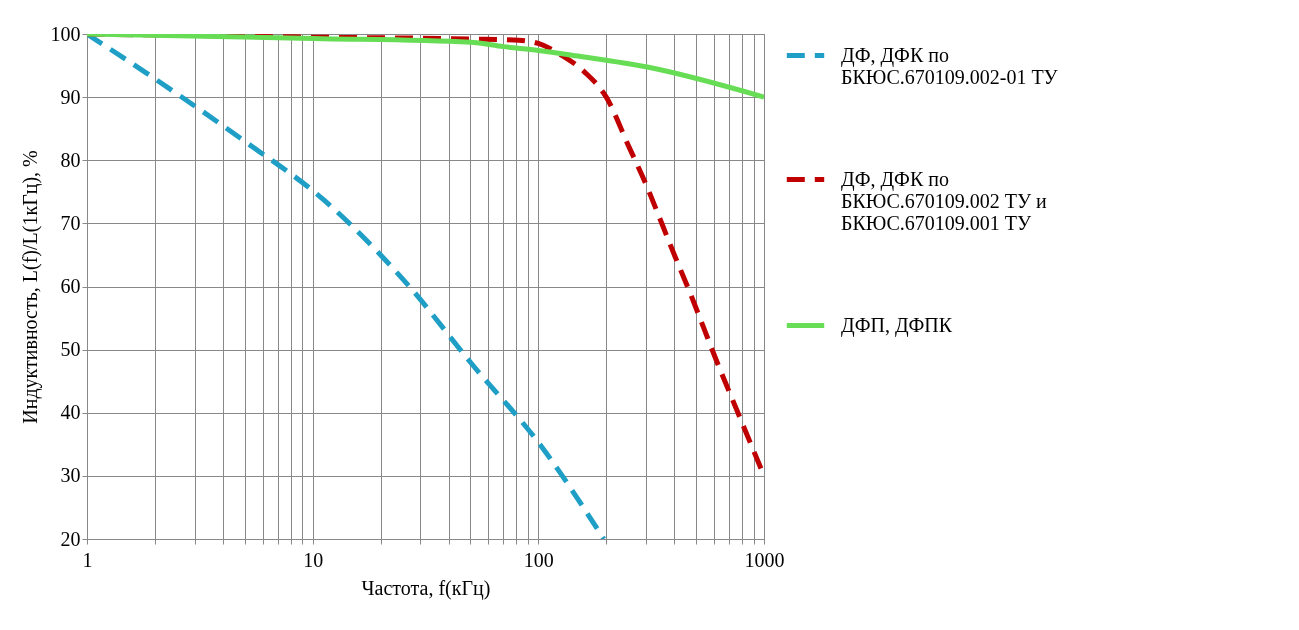  I want to click on y-tick-label: 100, so click(65, 33).